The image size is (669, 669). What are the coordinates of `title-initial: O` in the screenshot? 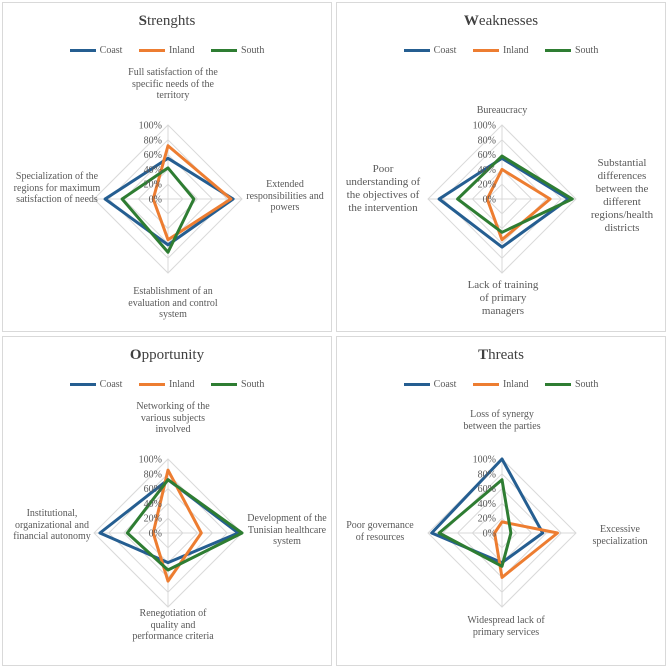 It's located at (135, 355).